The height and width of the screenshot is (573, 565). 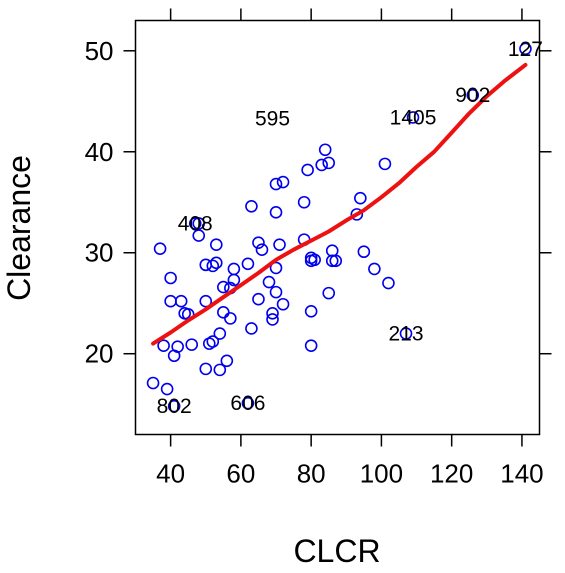 I want to click on point-label: 213, so click(x=405, y=334).